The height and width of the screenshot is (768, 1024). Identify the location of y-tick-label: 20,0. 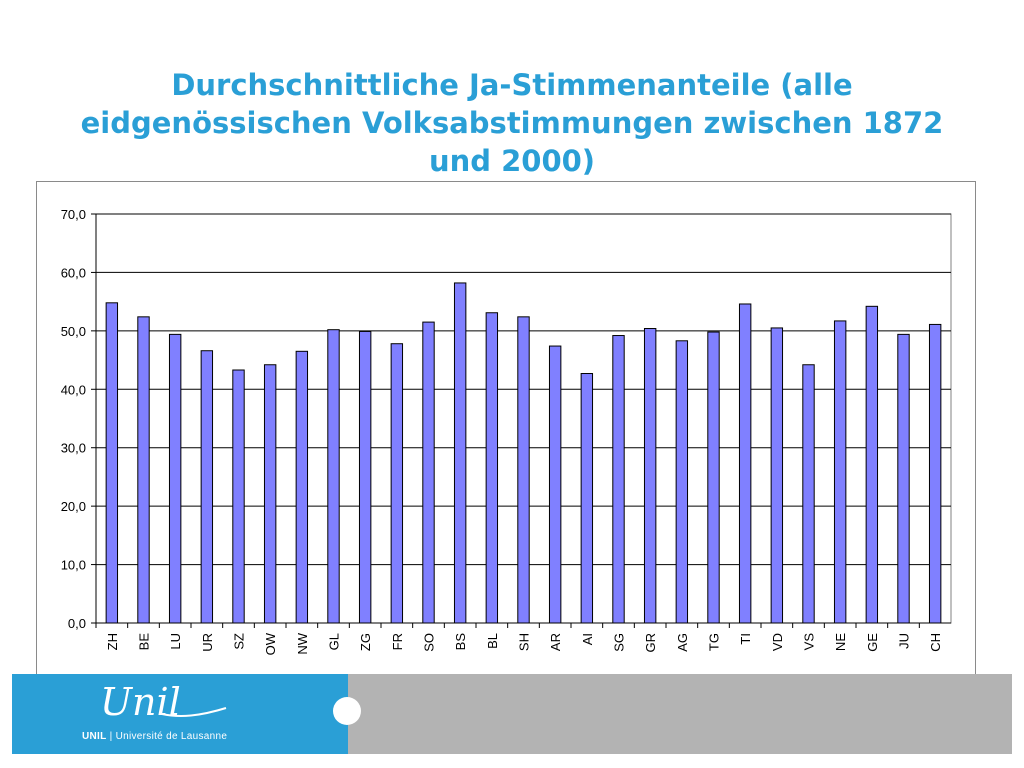
(73, 506).